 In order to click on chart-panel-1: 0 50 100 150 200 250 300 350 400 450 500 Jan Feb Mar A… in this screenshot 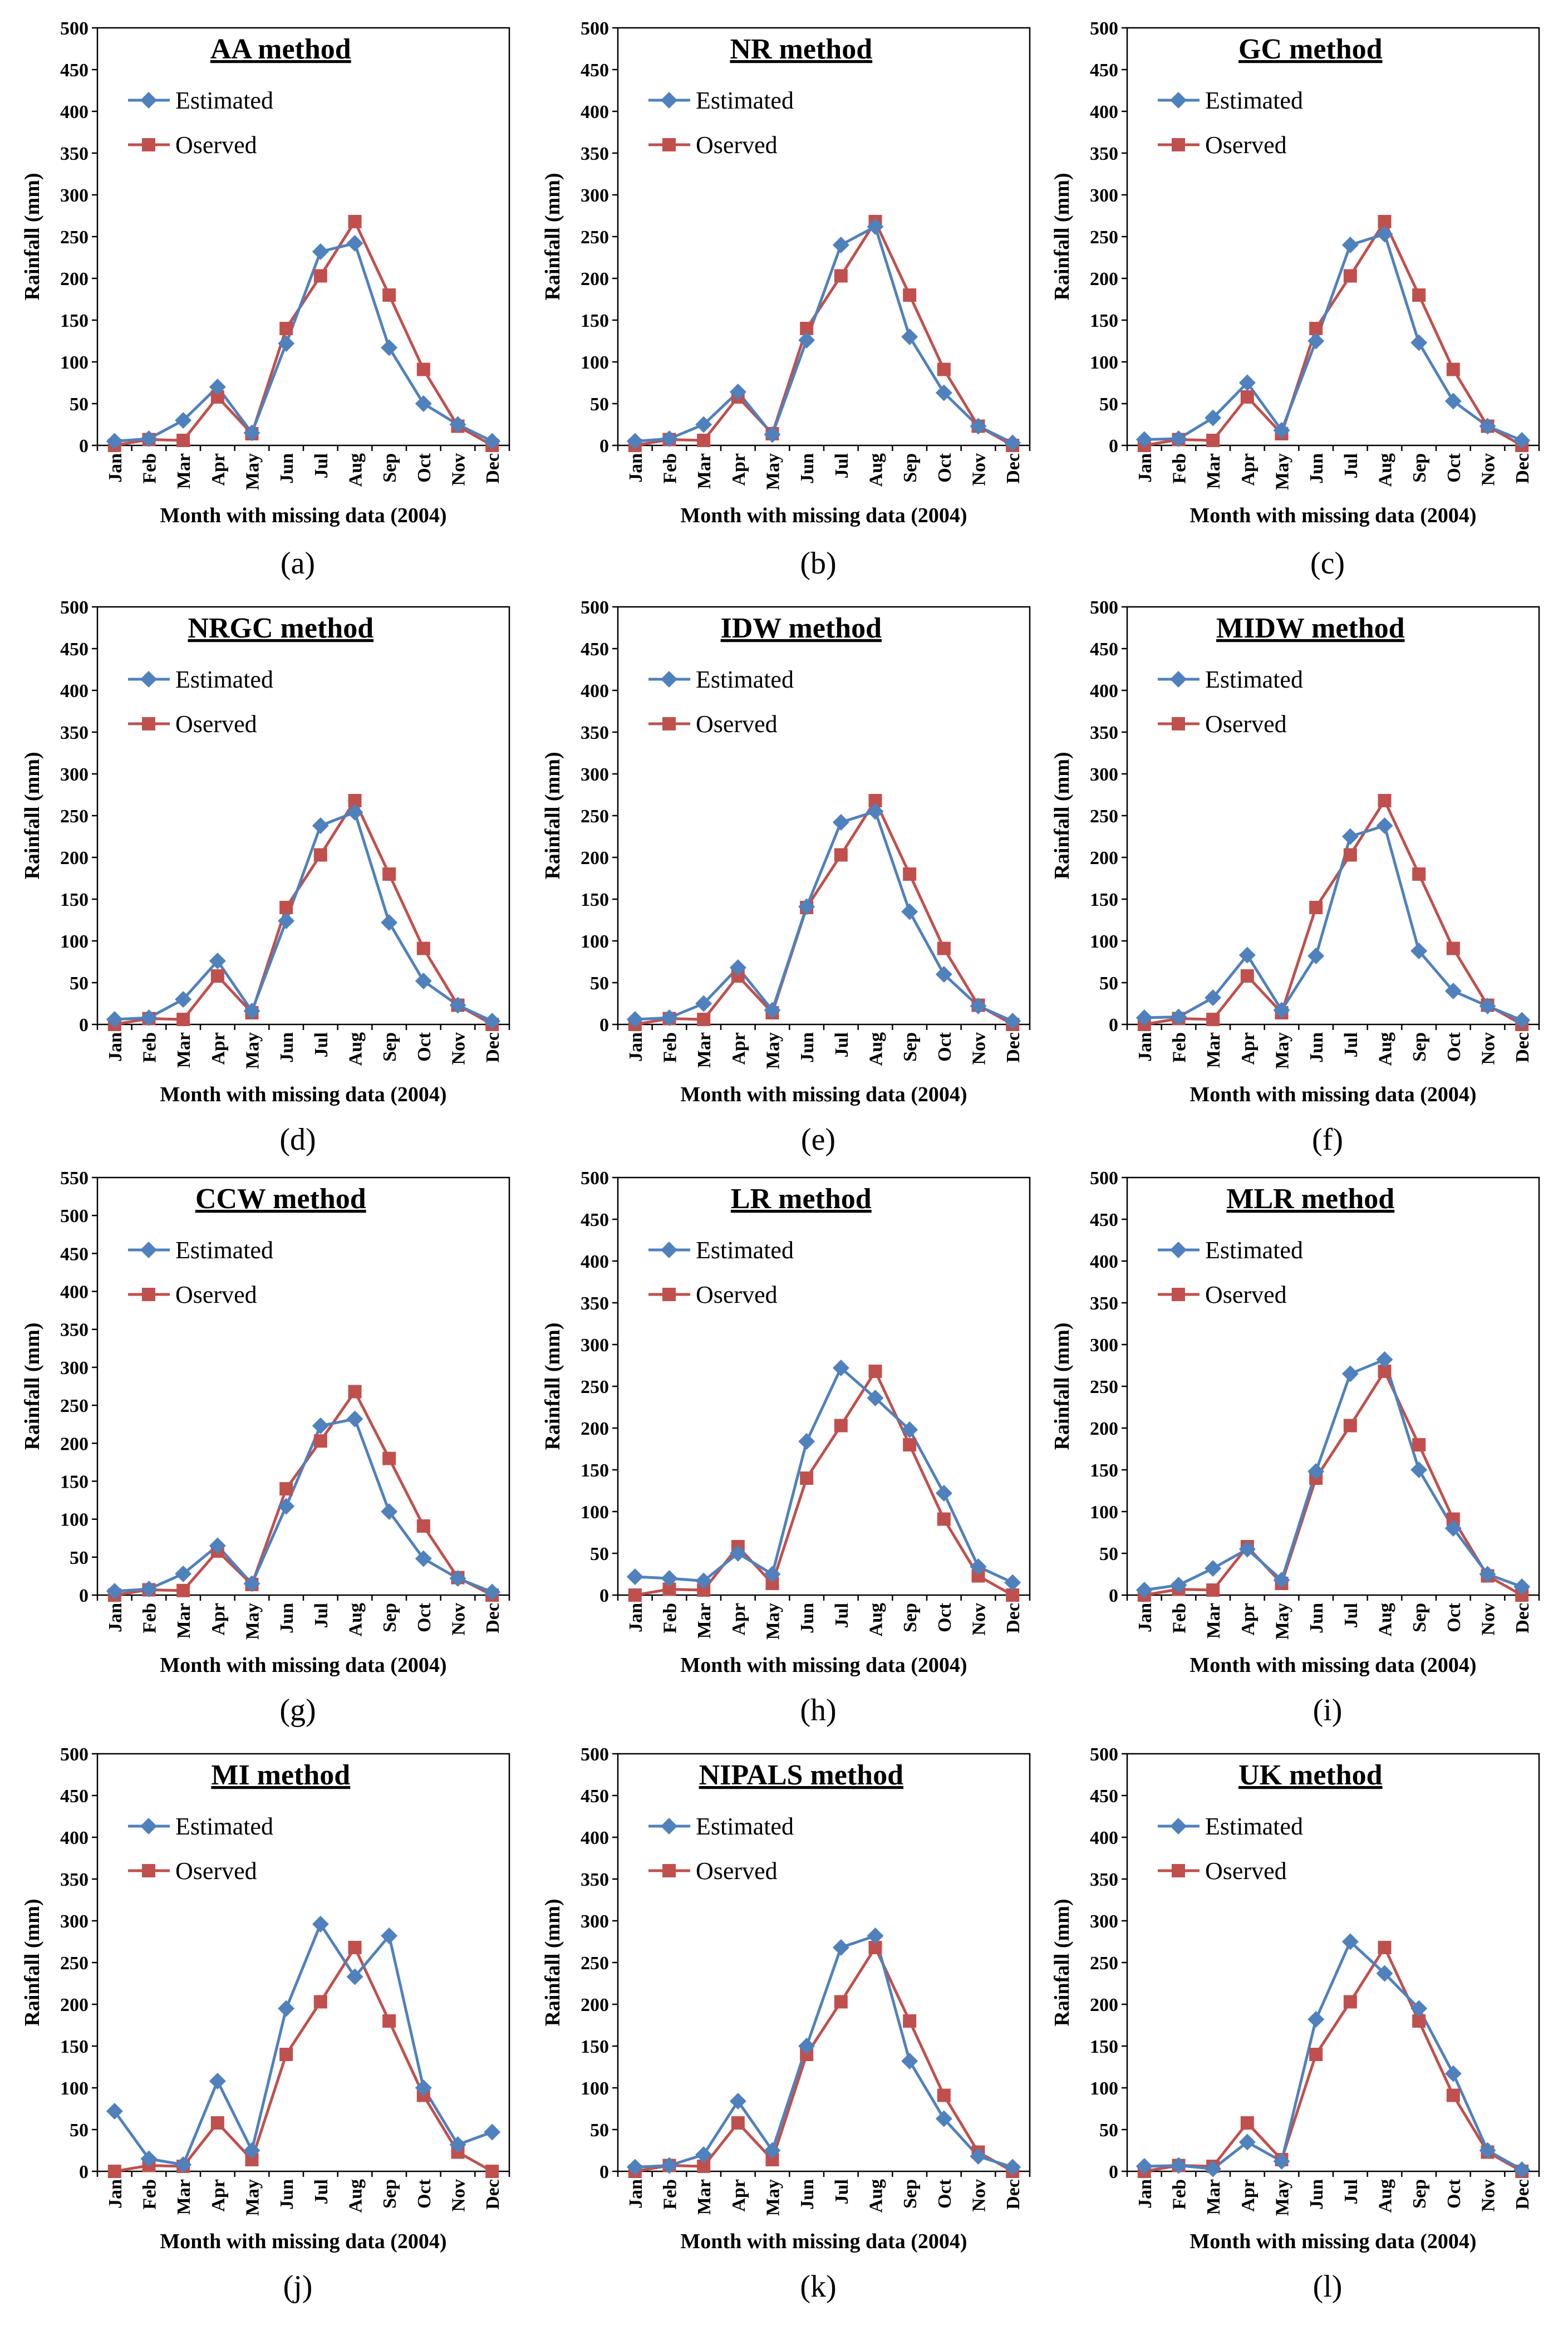, I will do `click(265, 299)`.